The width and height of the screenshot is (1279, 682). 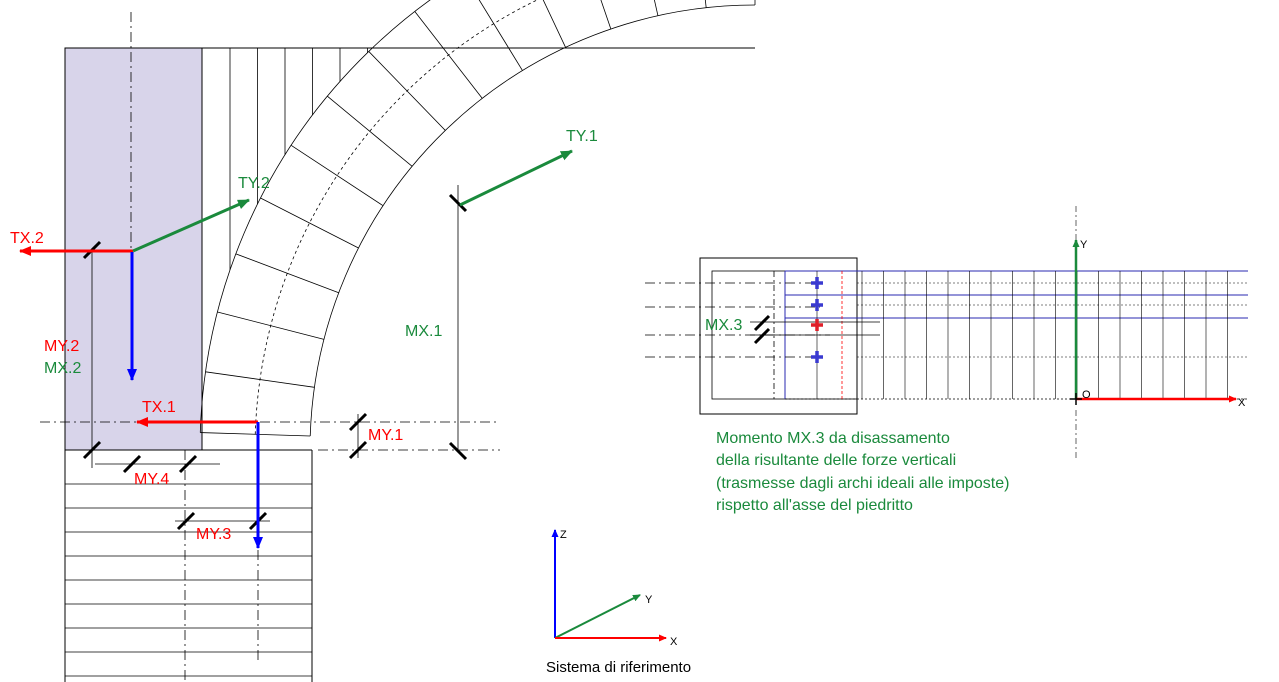 I want to click on label-mx1: MX.1, so click(x=423, y=331).